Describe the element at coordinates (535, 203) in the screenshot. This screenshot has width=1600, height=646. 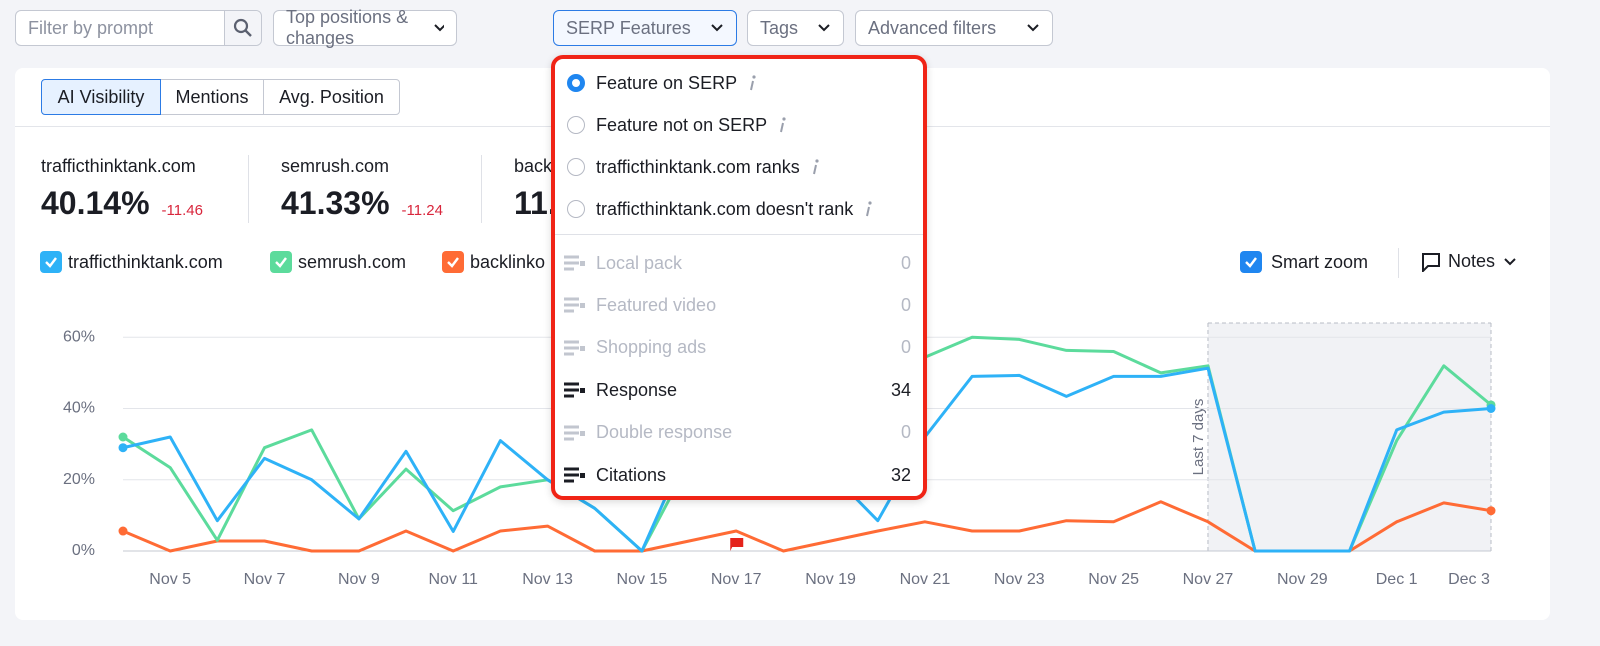
I see `metric-value: 11.` at that location.